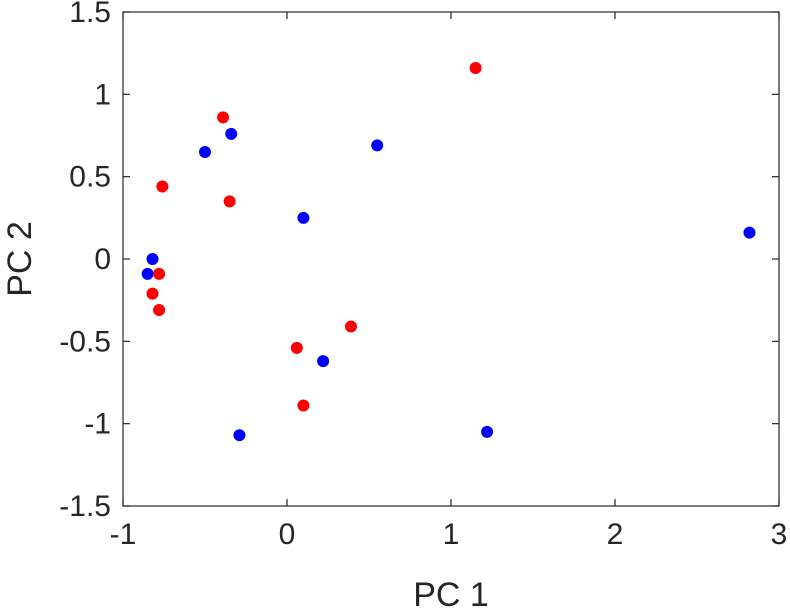  What do you see at coordinates (123, 534) in the screenshot?
I see `x-tick-label: -1` at bounding box center [123, 534].